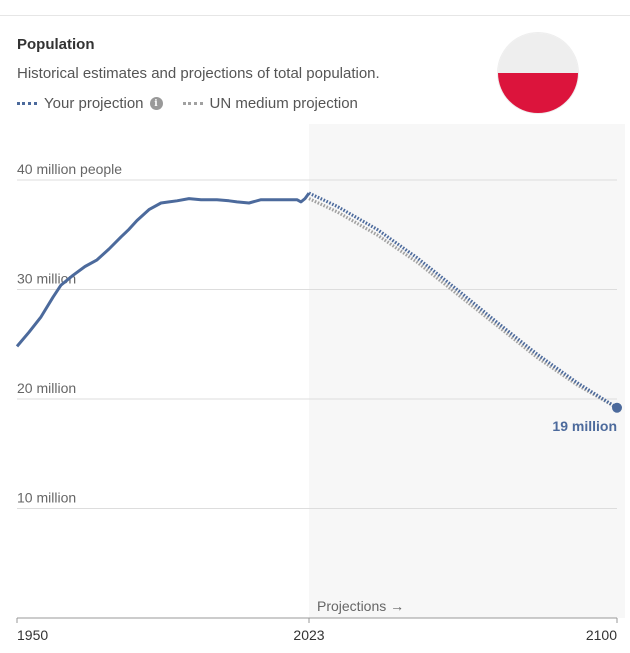 Image resolution: width=630 pixels, height=653 pixels. Describe the element at coordinates (584, 426) in the screenshot. I see `end-value-label: 19 million` at that location.